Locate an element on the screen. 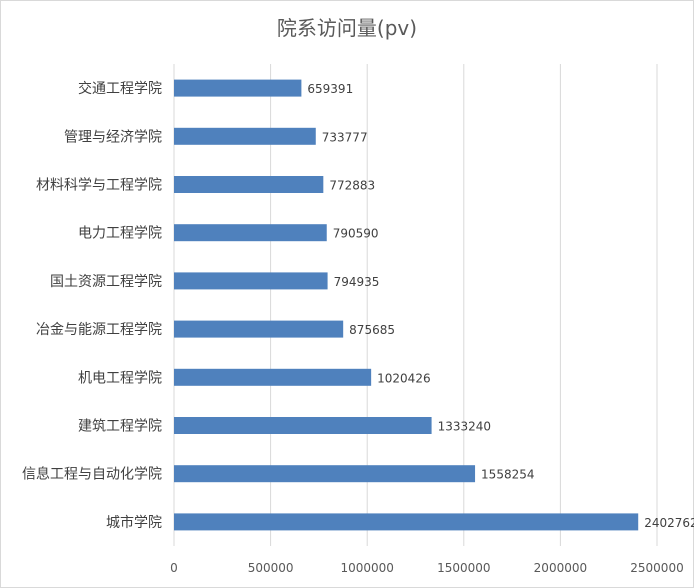  x-tick-label: 2000000 is located at coordinates (560, 568).